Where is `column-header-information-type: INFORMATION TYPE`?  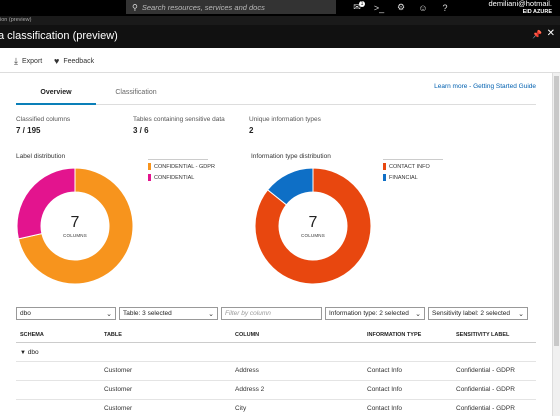 column-header-information-type: INFORMATION TYPE is located at coordinates (394, 335).